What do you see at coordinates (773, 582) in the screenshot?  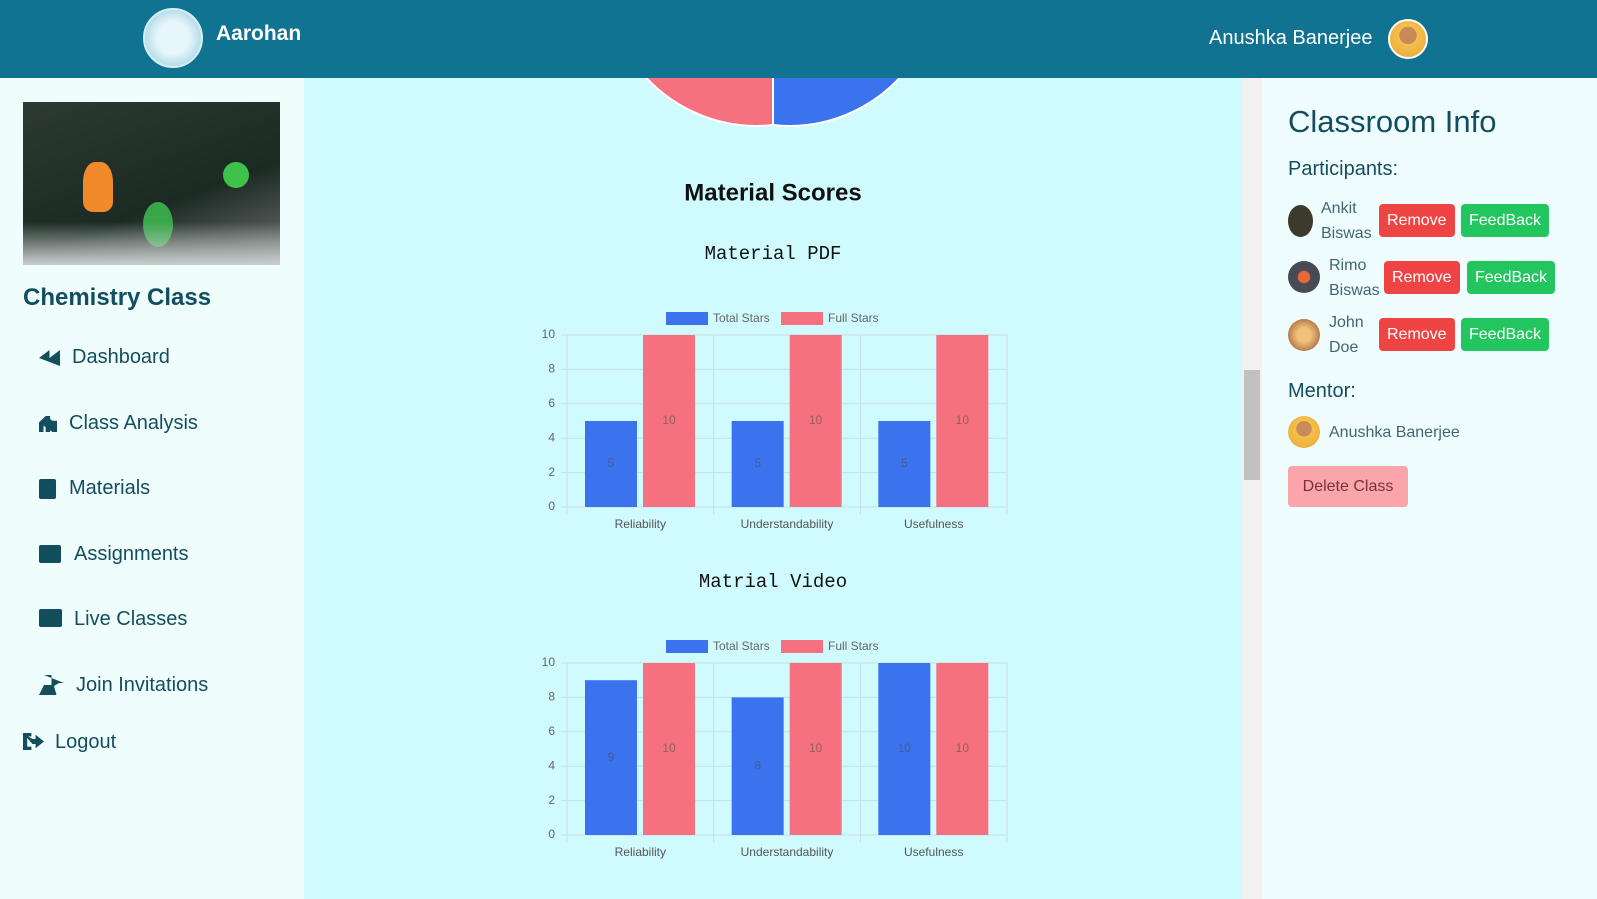 I see `chart-title: Matrial Video` at bounding box center [773, 582].